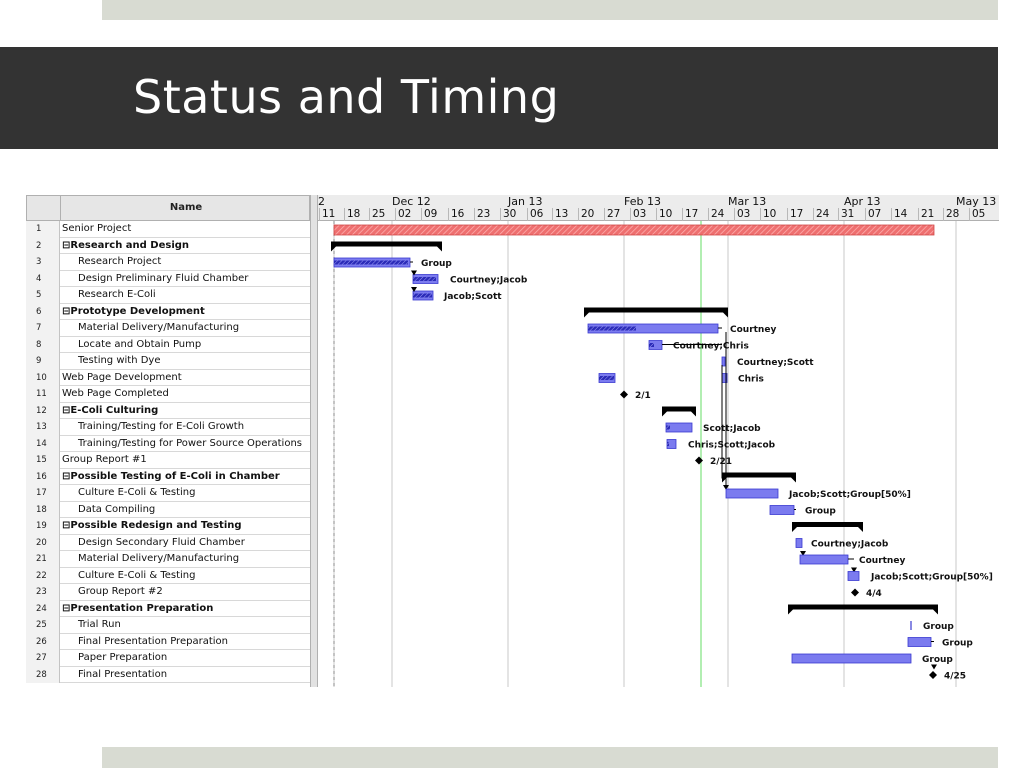 Image resolution: width=1024 pixels, height=768 pixels. What do you see at coordinates (43, 674) in the screenshot?
I see `row-number: 28` at bounding box center [43, 674].